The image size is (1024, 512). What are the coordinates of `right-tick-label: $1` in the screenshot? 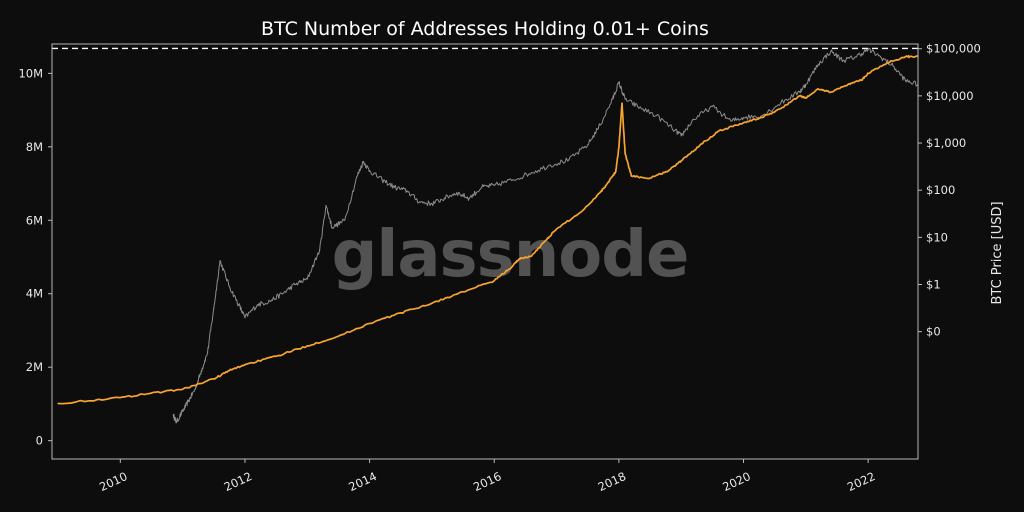 It's located at (933, 285).